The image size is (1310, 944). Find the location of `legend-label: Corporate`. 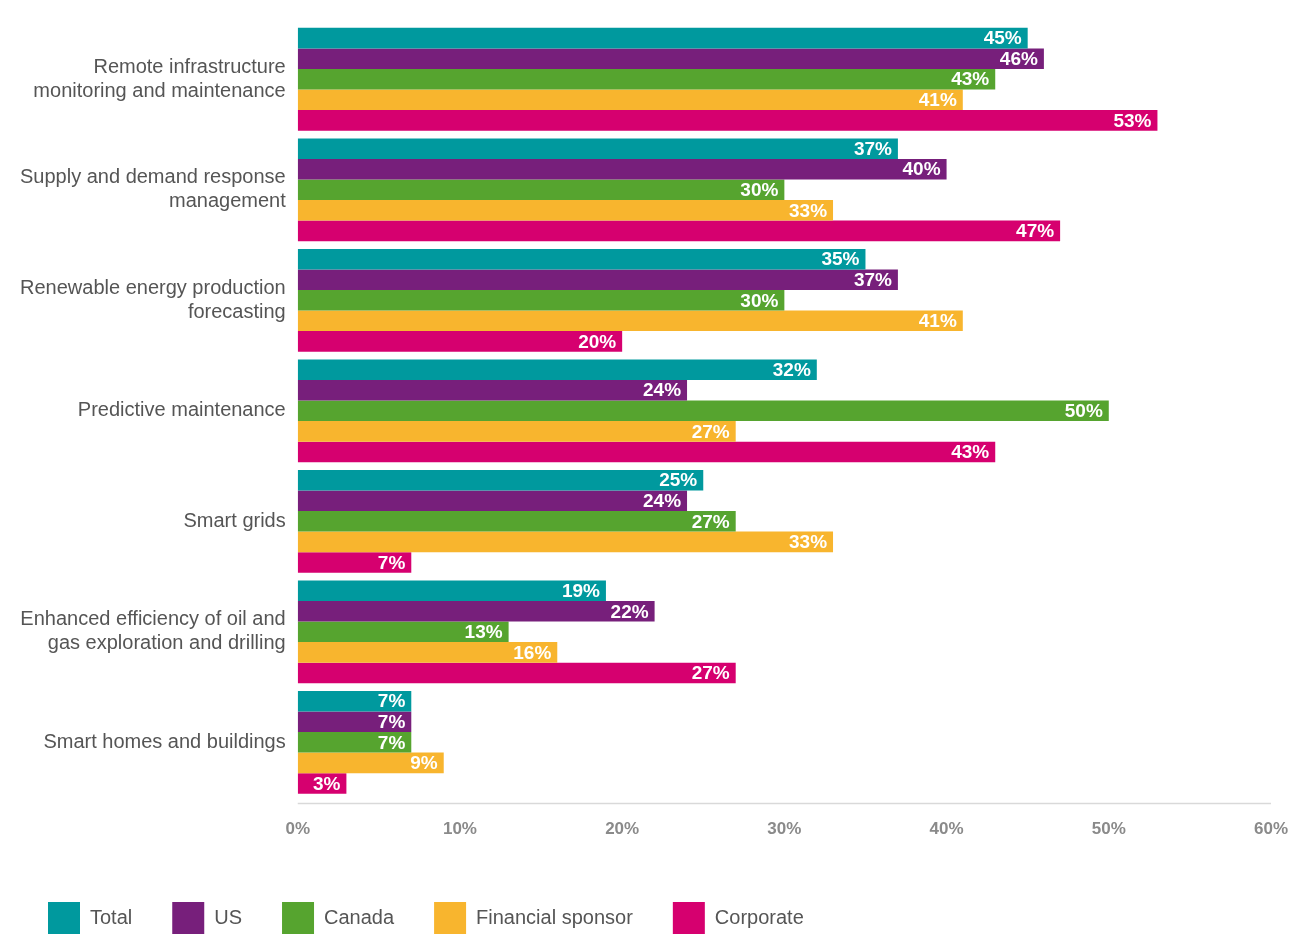

legend-label: Corporate is located at coordinates (759, 916).